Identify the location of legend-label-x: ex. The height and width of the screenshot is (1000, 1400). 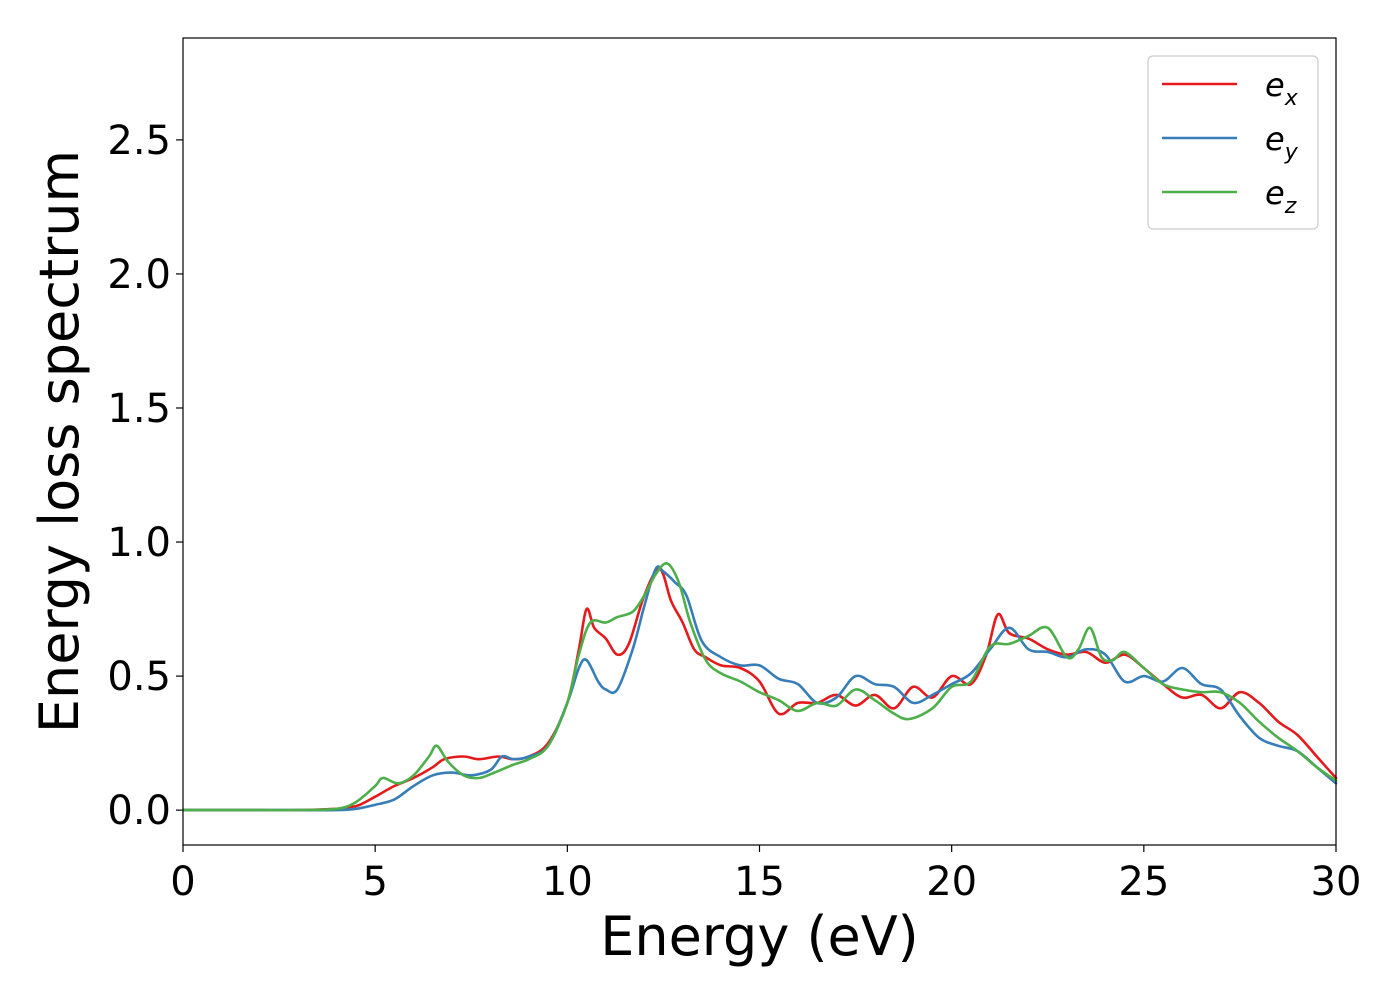
(1282, 88).